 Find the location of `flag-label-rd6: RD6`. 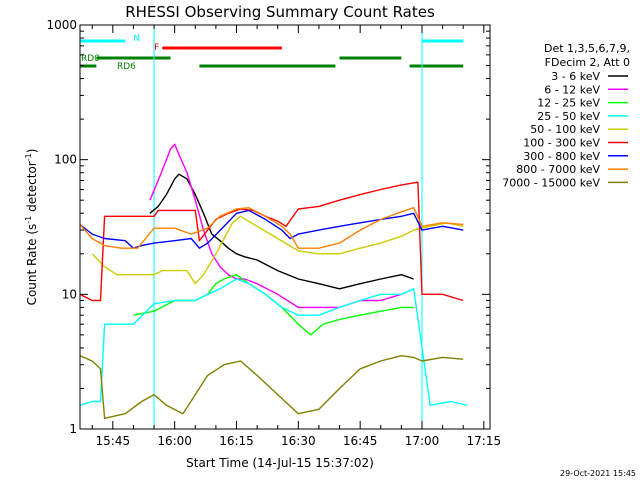

flag-label-rd6: RD6 is located at coordinates (126, 67).